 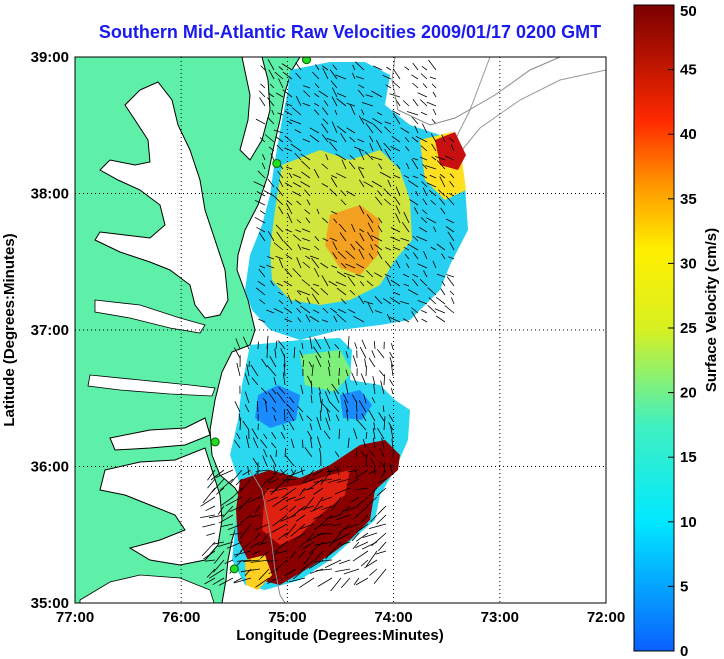 What do you see at coordinates (684, 586) in the screenshot?
I see `colorbar-tick-label: 5` at bounding box center [684, 586].